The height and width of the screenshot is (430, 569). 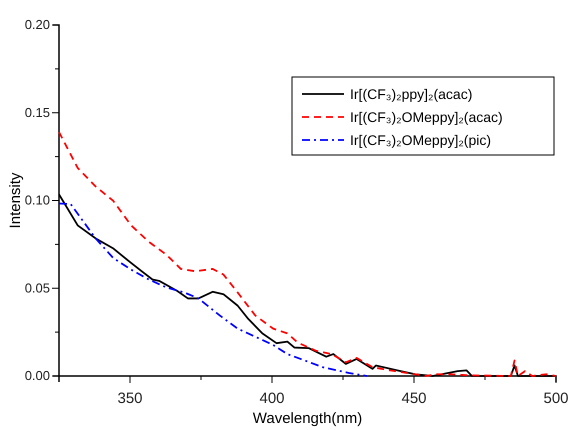 I want to click on y-axis-title: Intensity, so click(x=15, y=200).